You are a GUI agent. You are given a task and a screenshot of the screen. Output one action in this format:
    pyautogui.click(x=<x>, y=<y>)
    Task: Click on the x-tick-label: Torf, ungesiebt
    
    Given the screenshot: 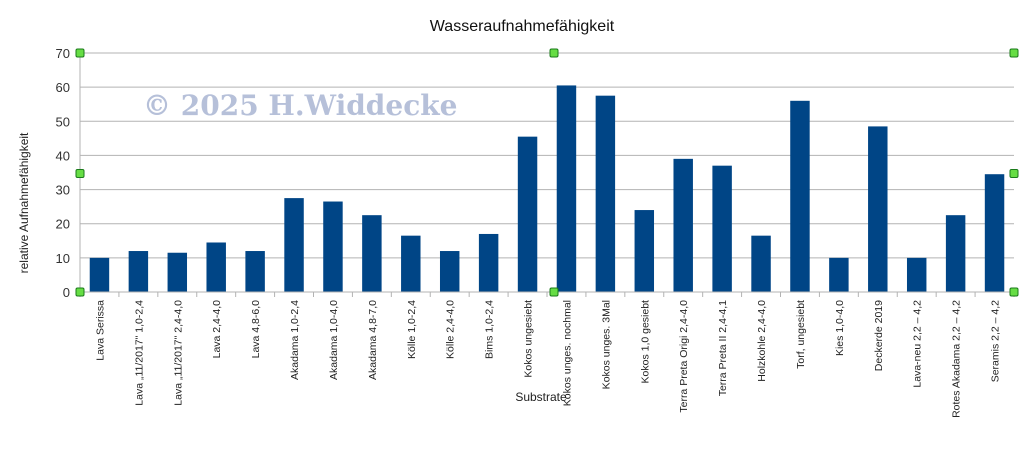 What is the action you would take?
    pyautogui.click(x=801, y=334)
    